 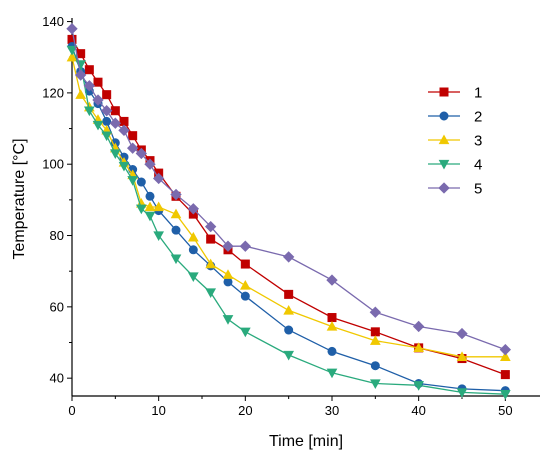 I want to click on y-tick-label: 60, so click(x=57, y=306).